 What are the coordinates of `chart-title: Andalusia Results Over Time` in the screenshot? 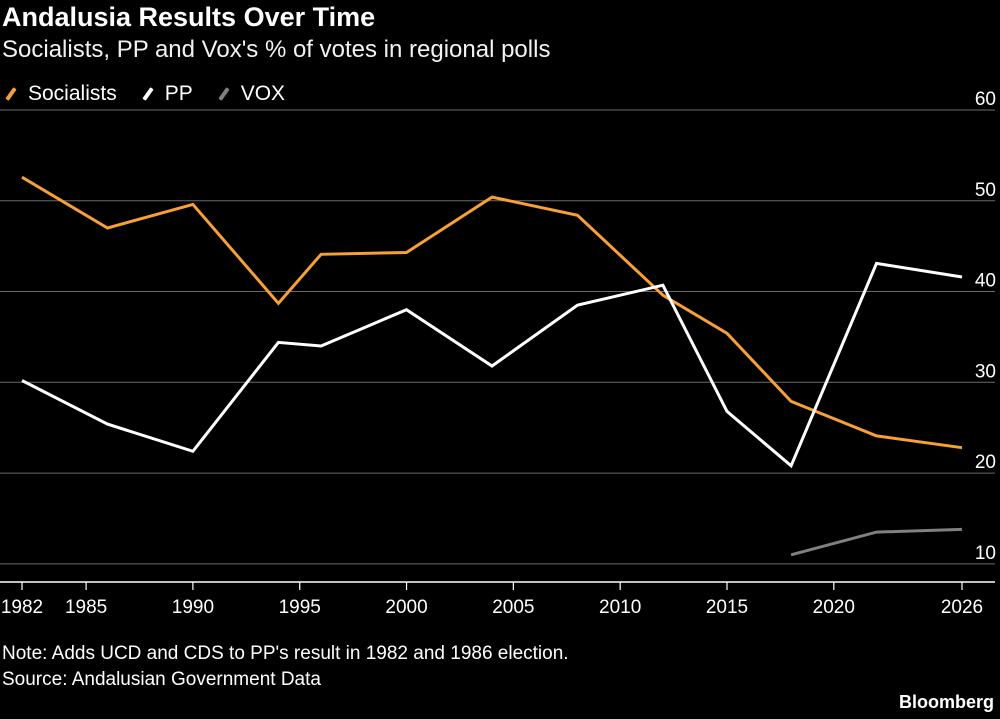 It's located at (189, 17).